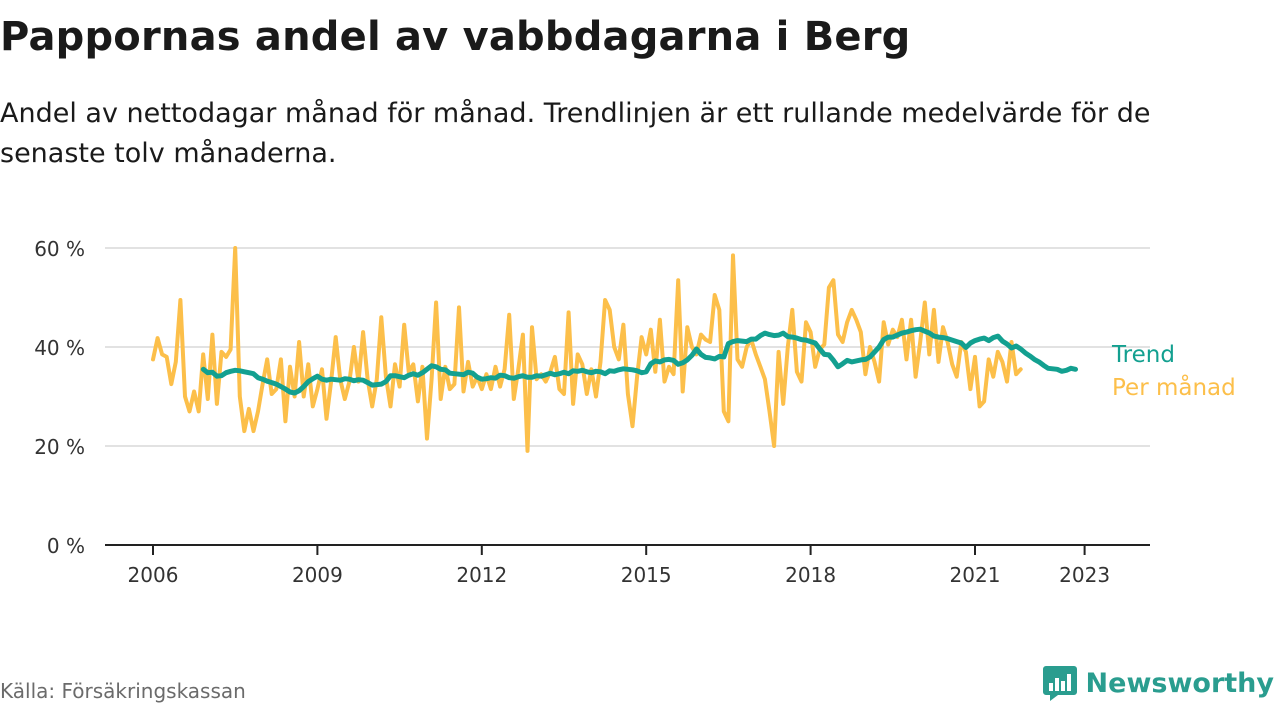  Describe the element at coordinates (455, 37) in the screenshot. I see `chart-title: Pappornas andel av vabbdagarna i Berg` at that location.